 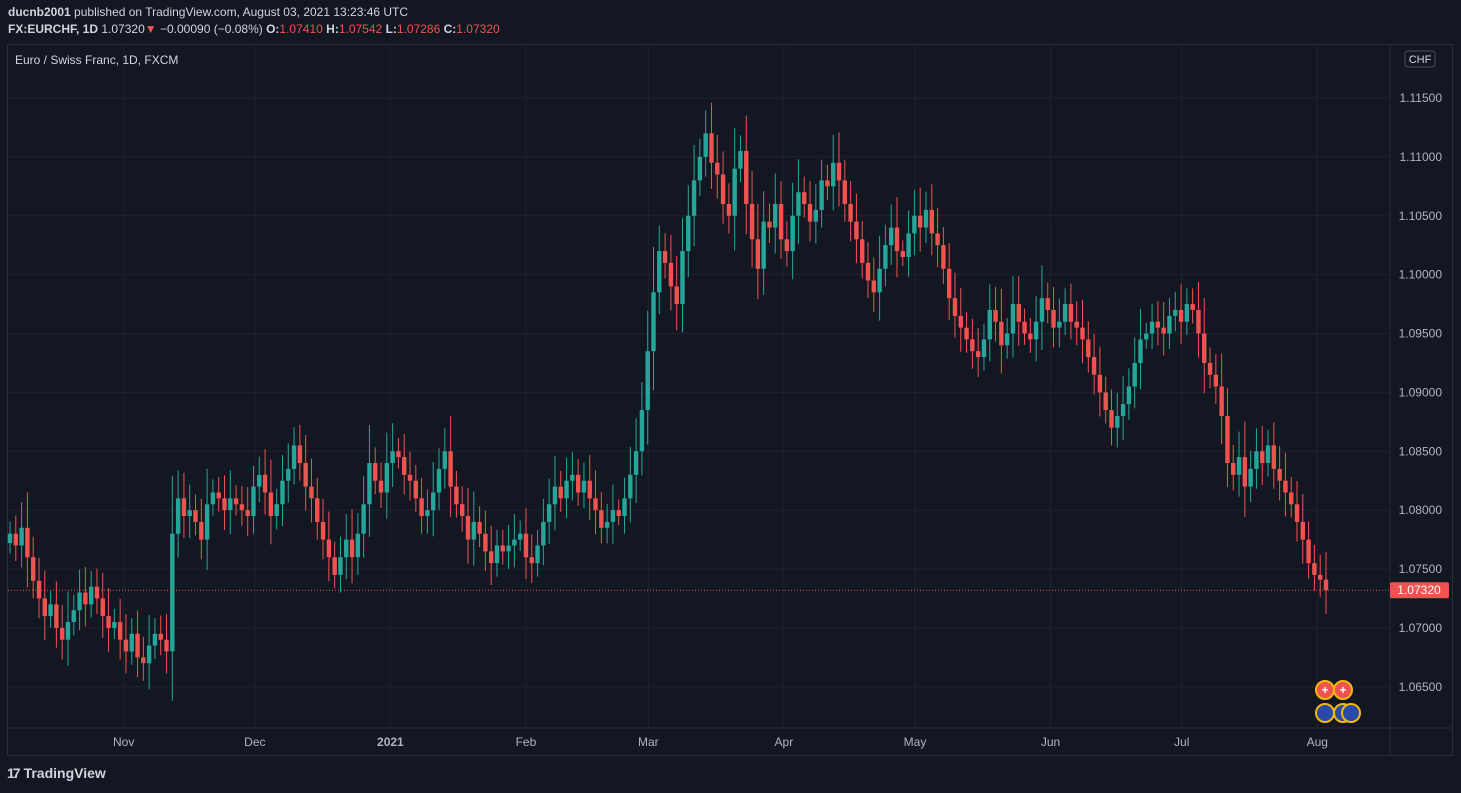 I want to click on publisher-username: ducnb2001, so click(x=39, y=12).